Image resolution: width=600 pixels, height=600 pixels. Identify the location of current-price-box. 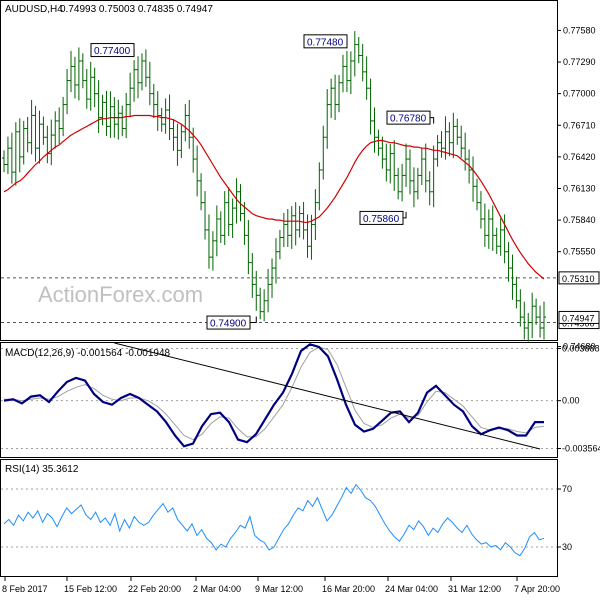
(579, 317).